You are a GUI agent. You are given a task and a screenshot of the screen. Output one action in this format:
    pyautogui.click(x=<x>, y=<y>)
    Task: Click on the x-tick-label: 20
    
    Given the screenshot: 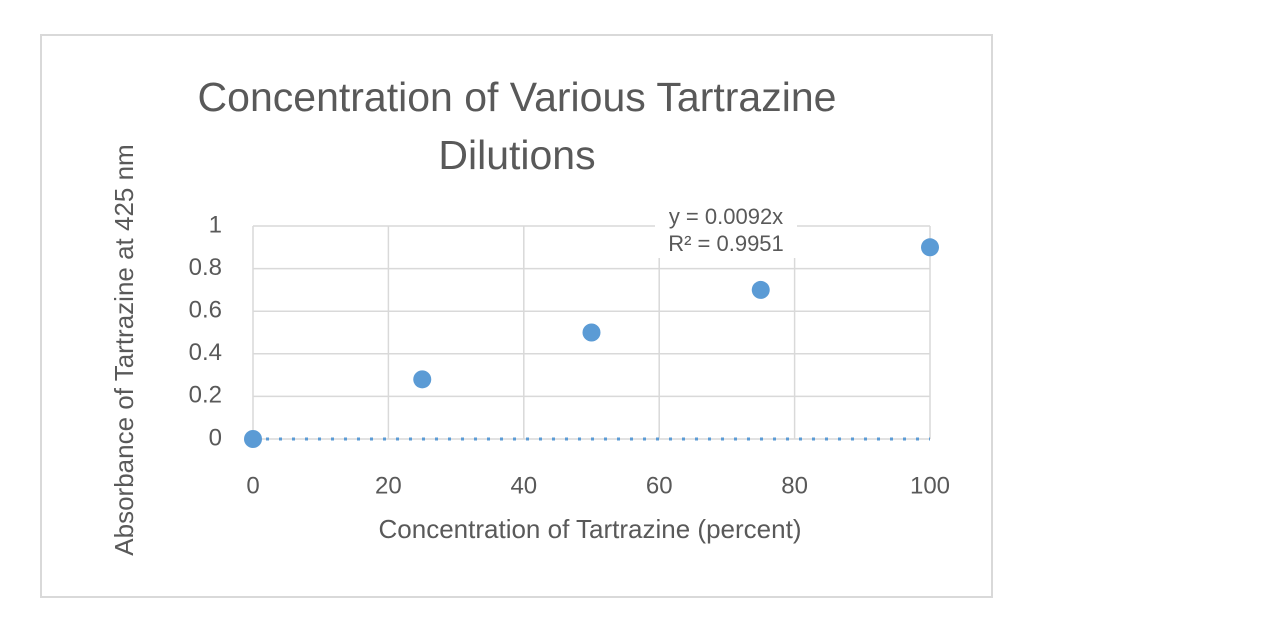 What is the action you would take?
    pyautogui.click(x=388, y=485)
    